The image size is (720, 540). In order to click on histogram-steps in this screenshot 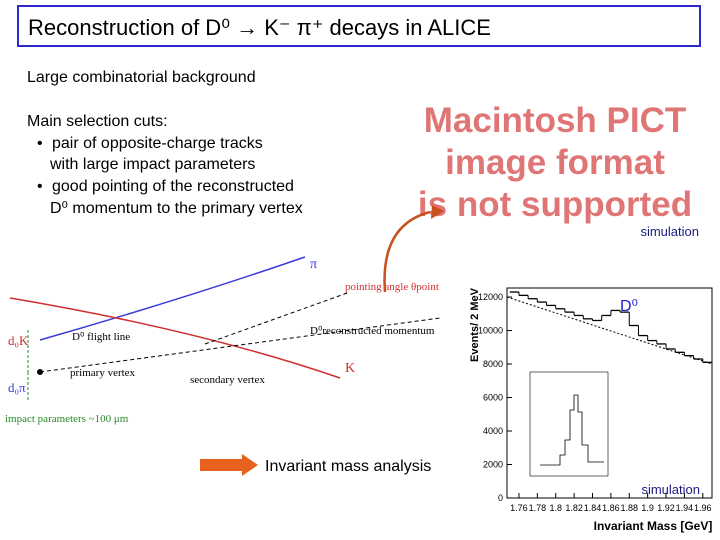, I will do `click(611, 327)`.